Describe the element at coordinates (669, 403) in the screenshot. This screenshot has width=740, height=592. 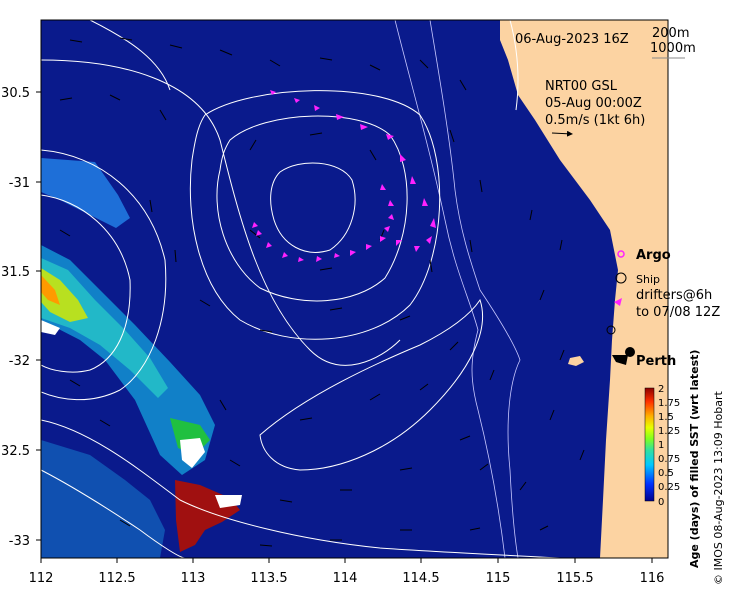
I see `cbar-tick: 1.75` at that location.